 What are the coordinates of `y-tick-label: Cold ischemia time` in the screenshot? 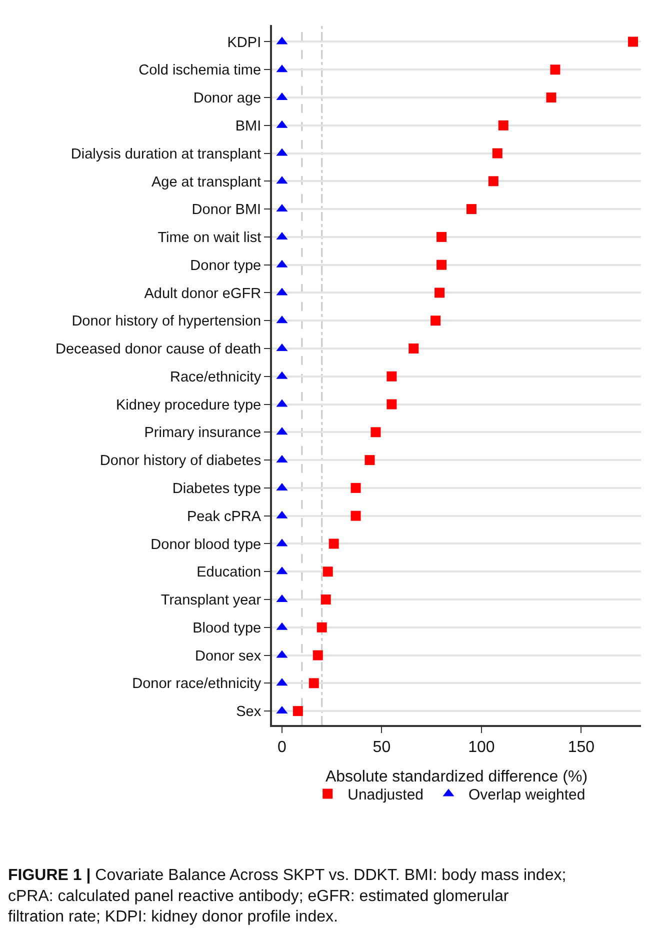 It's located at (200, 70).